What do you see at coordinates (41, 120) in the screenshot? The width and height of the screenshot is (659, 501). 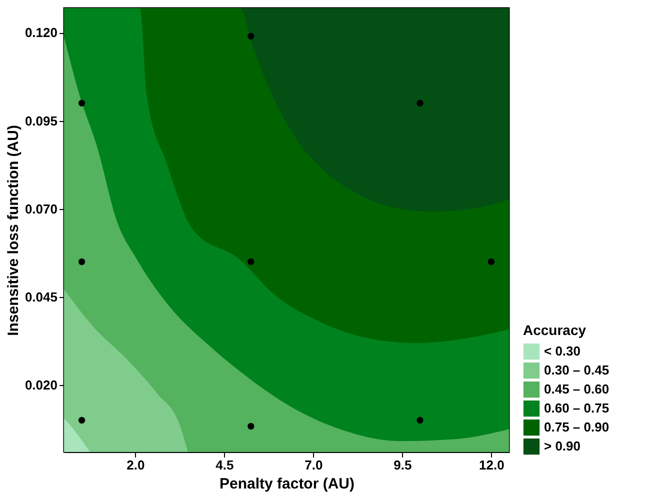 I see `y-tick-label: 0.095` at bounding box center [41, 120].